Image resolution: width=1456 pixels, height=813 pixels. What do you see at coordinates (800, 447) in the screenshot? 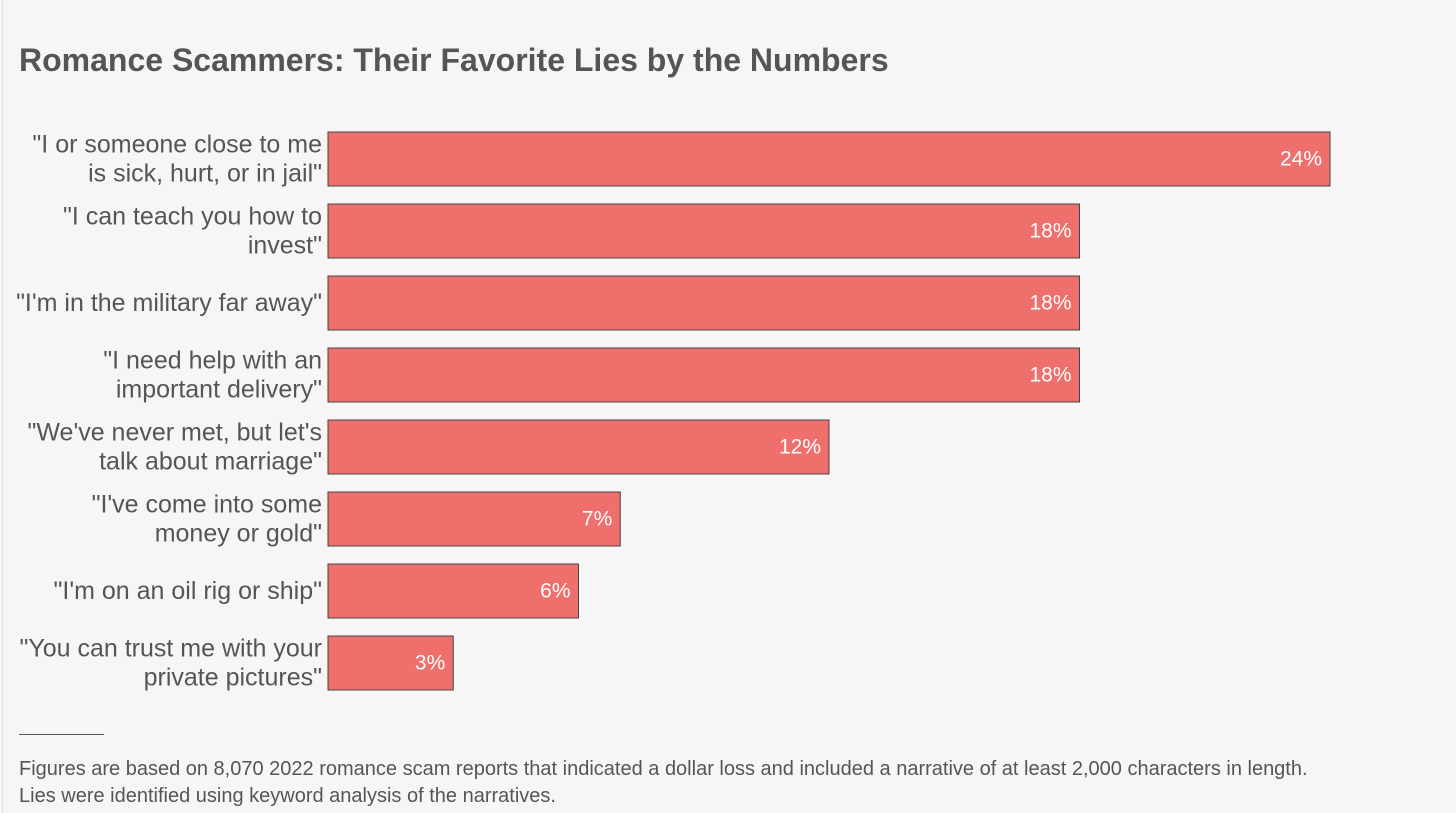
I see `value-label: 12%` at bounding box center [800, 447].